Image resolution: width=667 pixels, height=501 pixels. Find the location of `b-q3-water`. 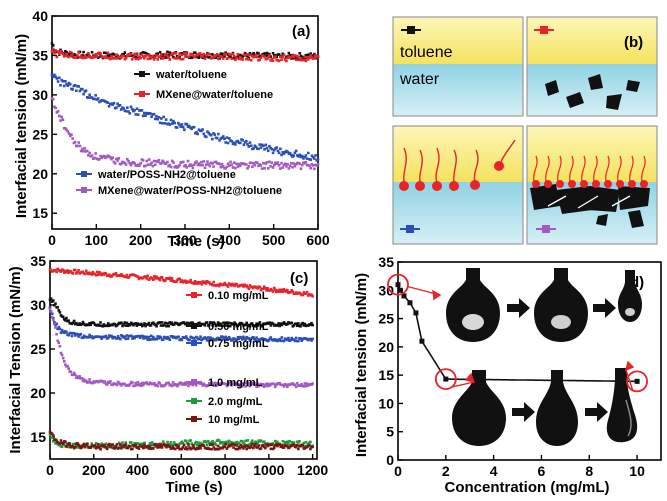

b-q3-water is located at coordinates (458, 213).